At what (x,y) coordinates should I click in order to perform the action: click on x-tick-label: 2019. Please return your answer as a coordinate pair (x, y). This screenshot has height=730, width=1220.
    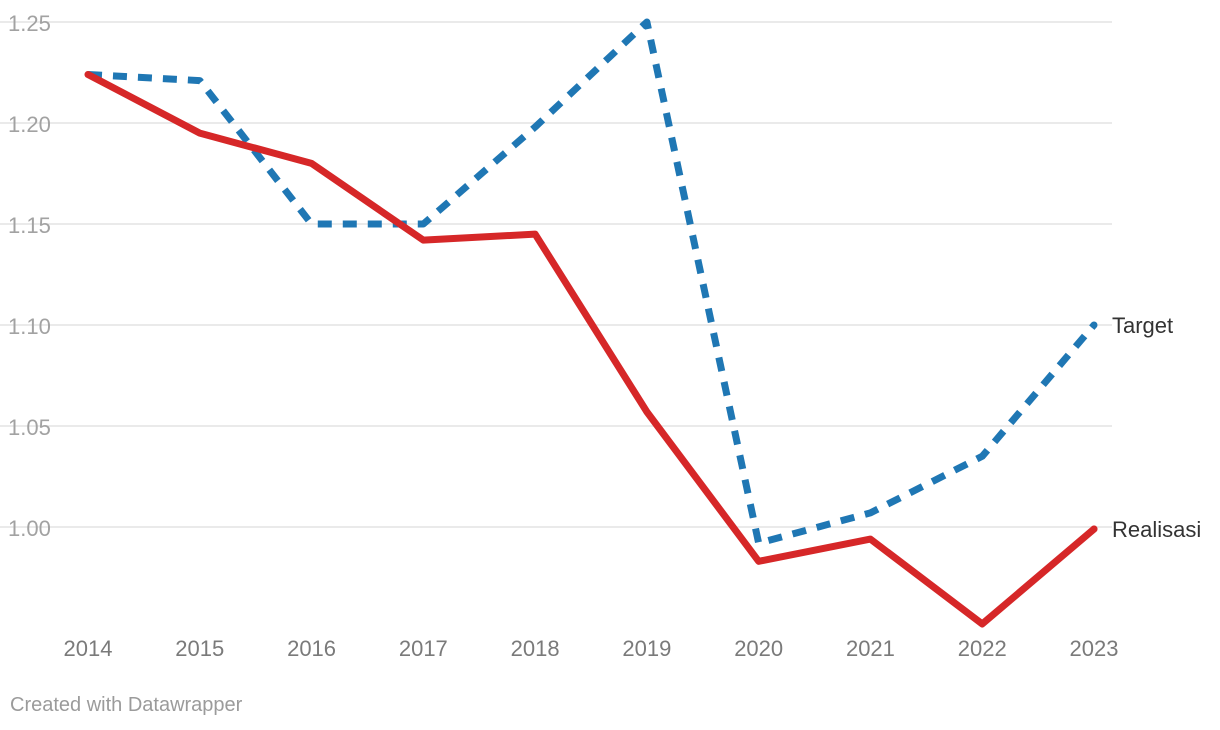
    Looking at the image, I should click on (646, 648).